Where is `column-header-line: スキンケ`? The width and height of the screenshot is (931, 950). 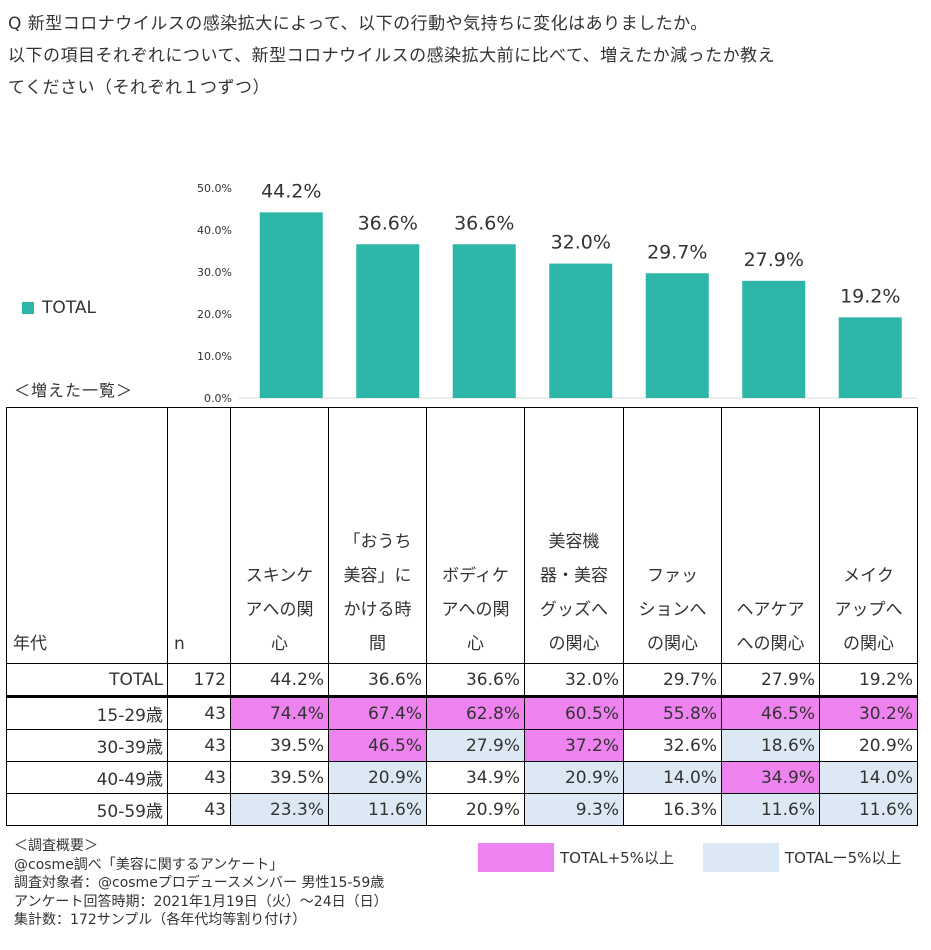
column-header-line: スキンケ is located at coordinates (279, 576).